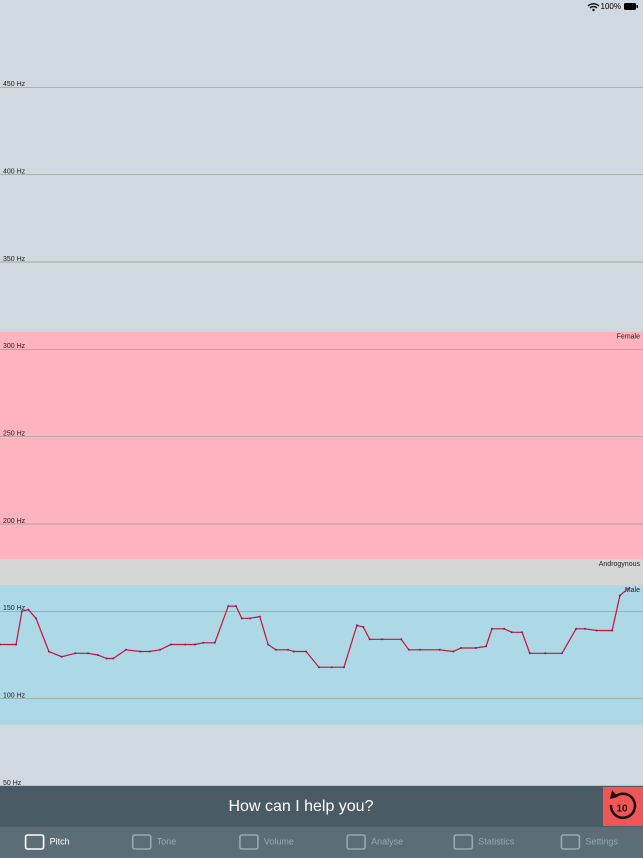  I want to click on tab-bar, so click(321, 842).